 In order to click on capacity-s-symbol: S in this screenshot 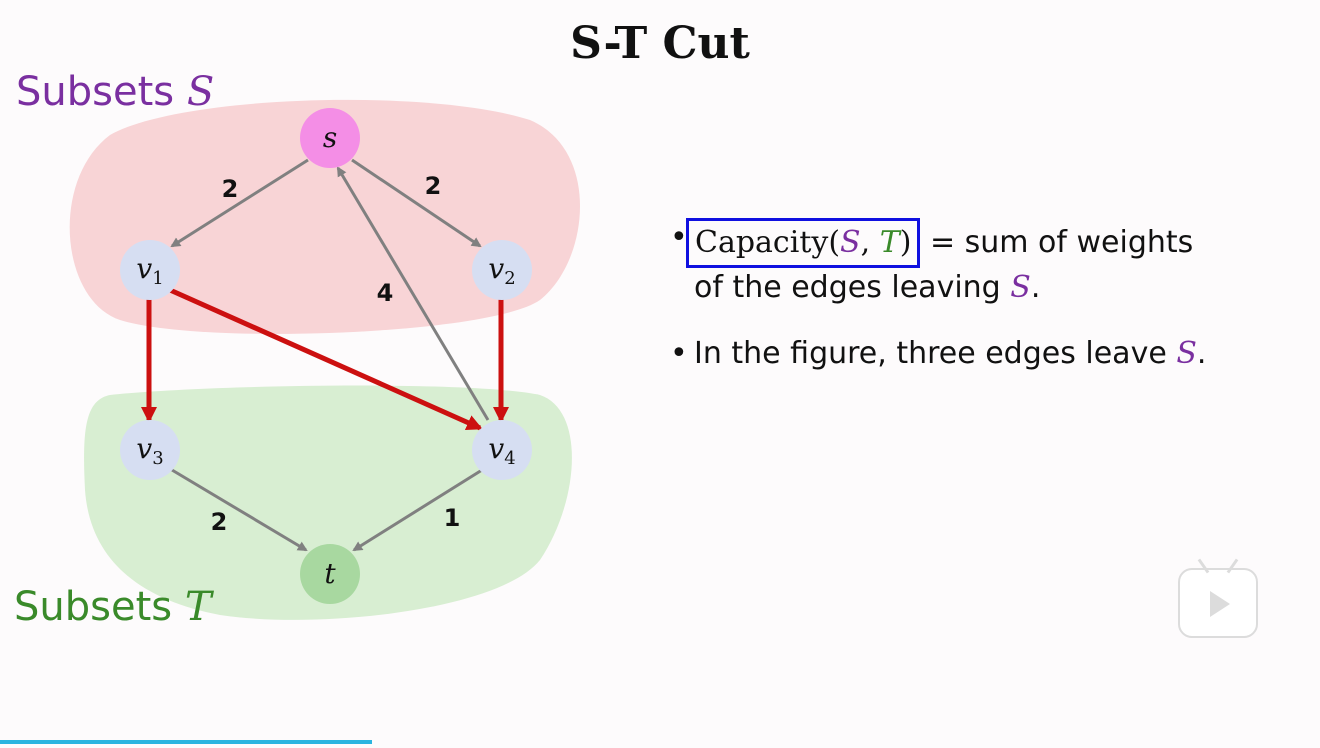, I will do `click(850, 242)`.